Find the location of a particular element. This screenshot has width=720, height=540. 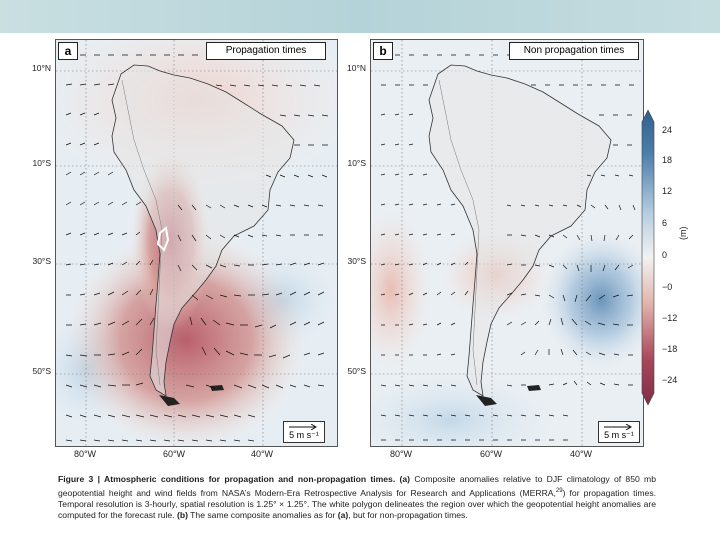

falkland-islands is located at coordinates (217, 388).